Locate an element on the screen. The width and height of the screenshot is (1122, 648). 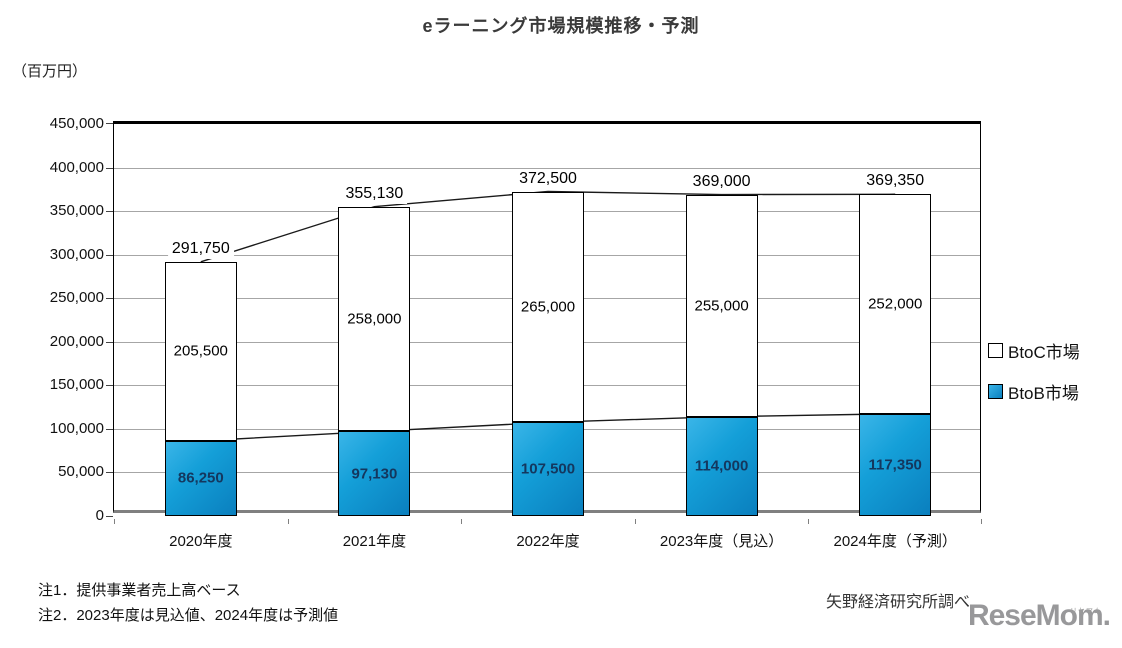
btoc-swatch-icon is located at coordinates (995, 350).